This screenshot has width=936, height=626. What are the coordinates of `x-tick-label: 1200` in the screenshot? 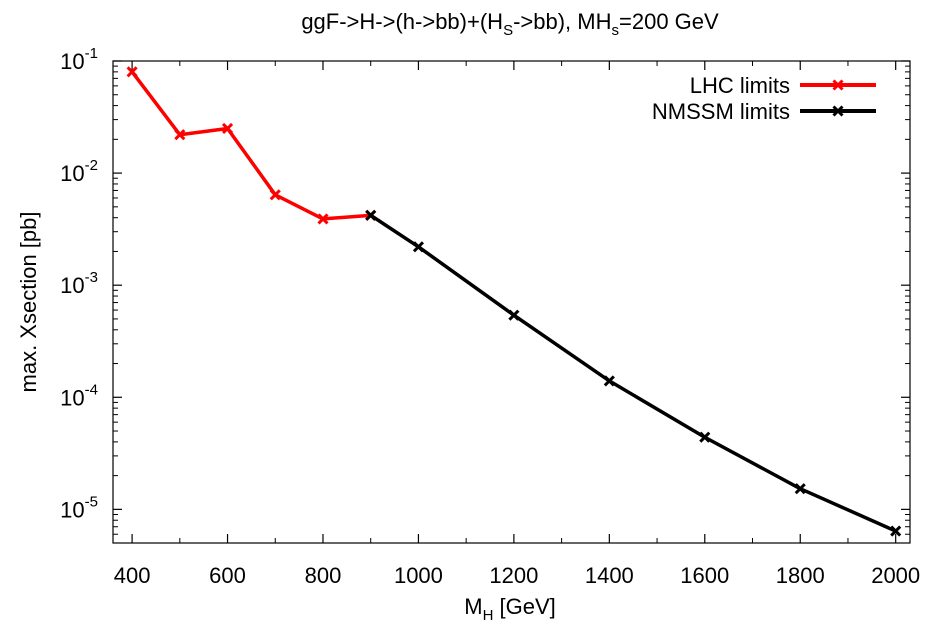 It's located at (513, 575).